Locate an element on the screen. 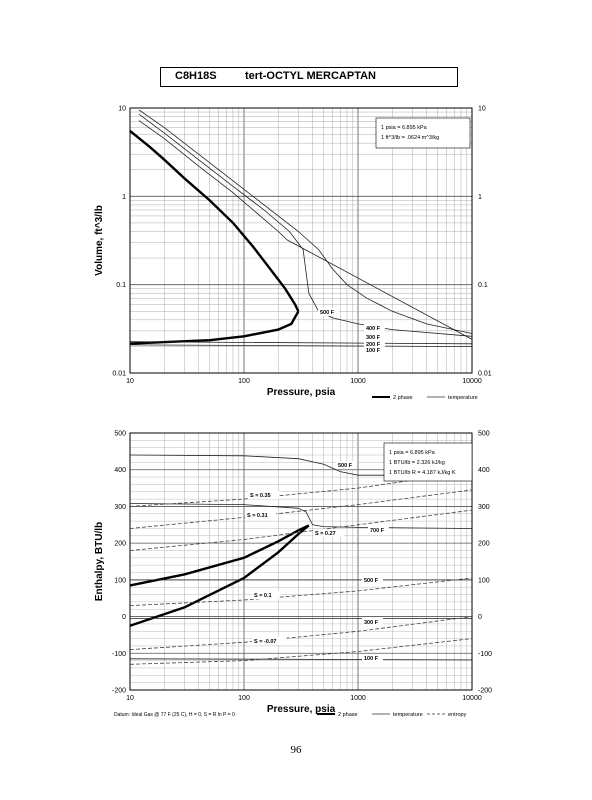 The width and height of the screenshot is (592, 800). curve-label: 200 F is located at coordinates (373, 345).